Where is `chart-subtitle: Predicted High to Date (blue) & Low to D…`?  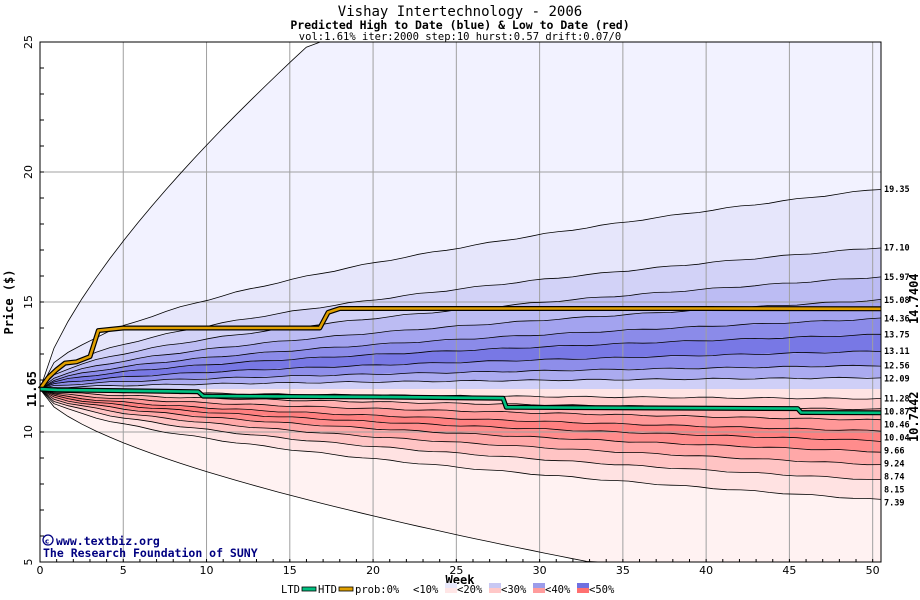
chart-subtitle: Predicted High to Date (blue) & Low to D… is located at coordinates (459, 25).